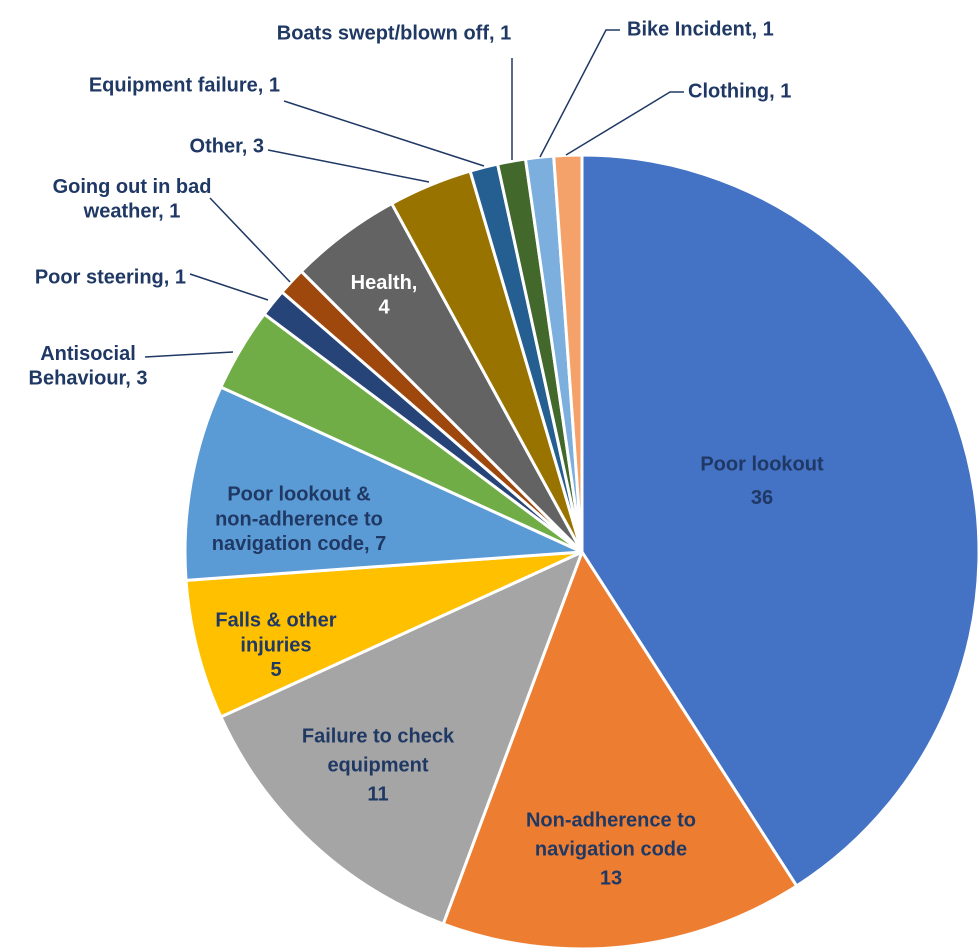  Describe the element at coordinates (88, 366) in the screenshot. I see `label-antisocial-behaviour: Antisocial Behaviour, 3` at that location.